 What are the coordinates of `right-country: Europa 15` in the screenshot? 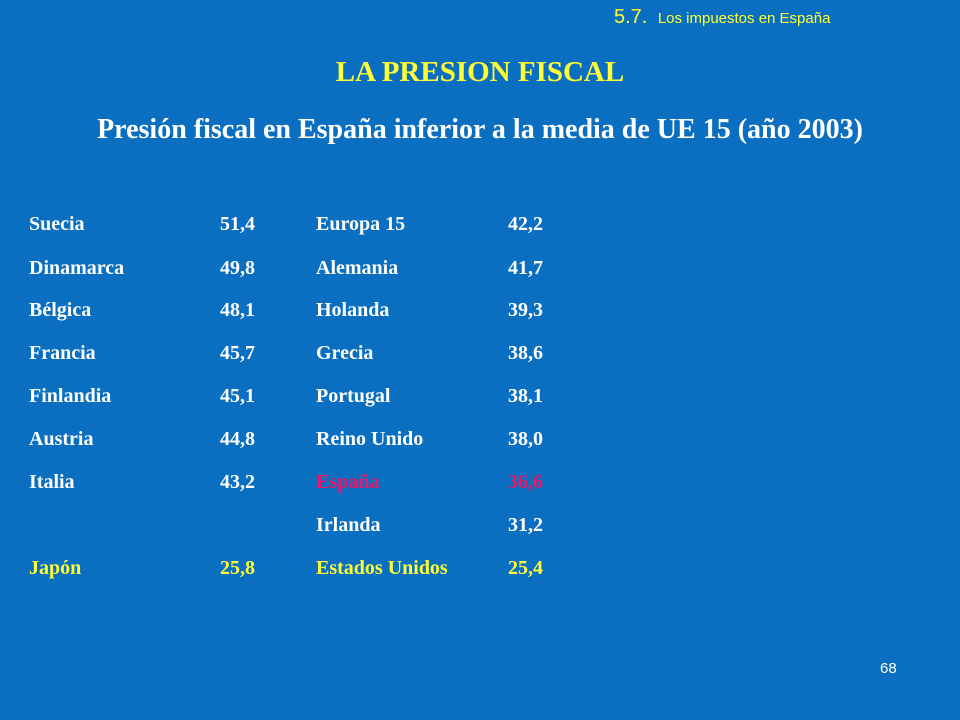 It's located at (361, 224).